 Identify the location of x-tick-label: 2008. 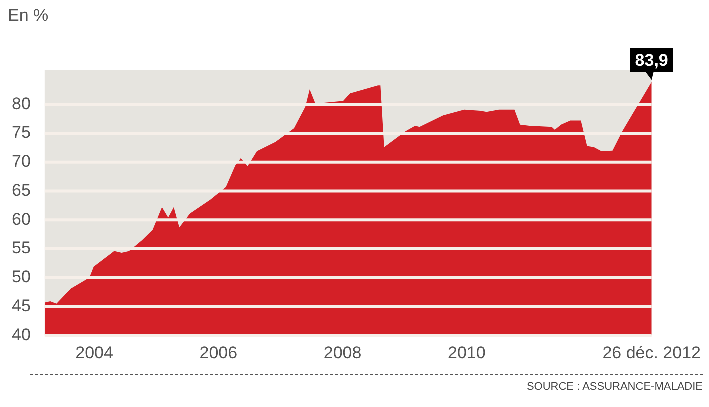
(343, 352).